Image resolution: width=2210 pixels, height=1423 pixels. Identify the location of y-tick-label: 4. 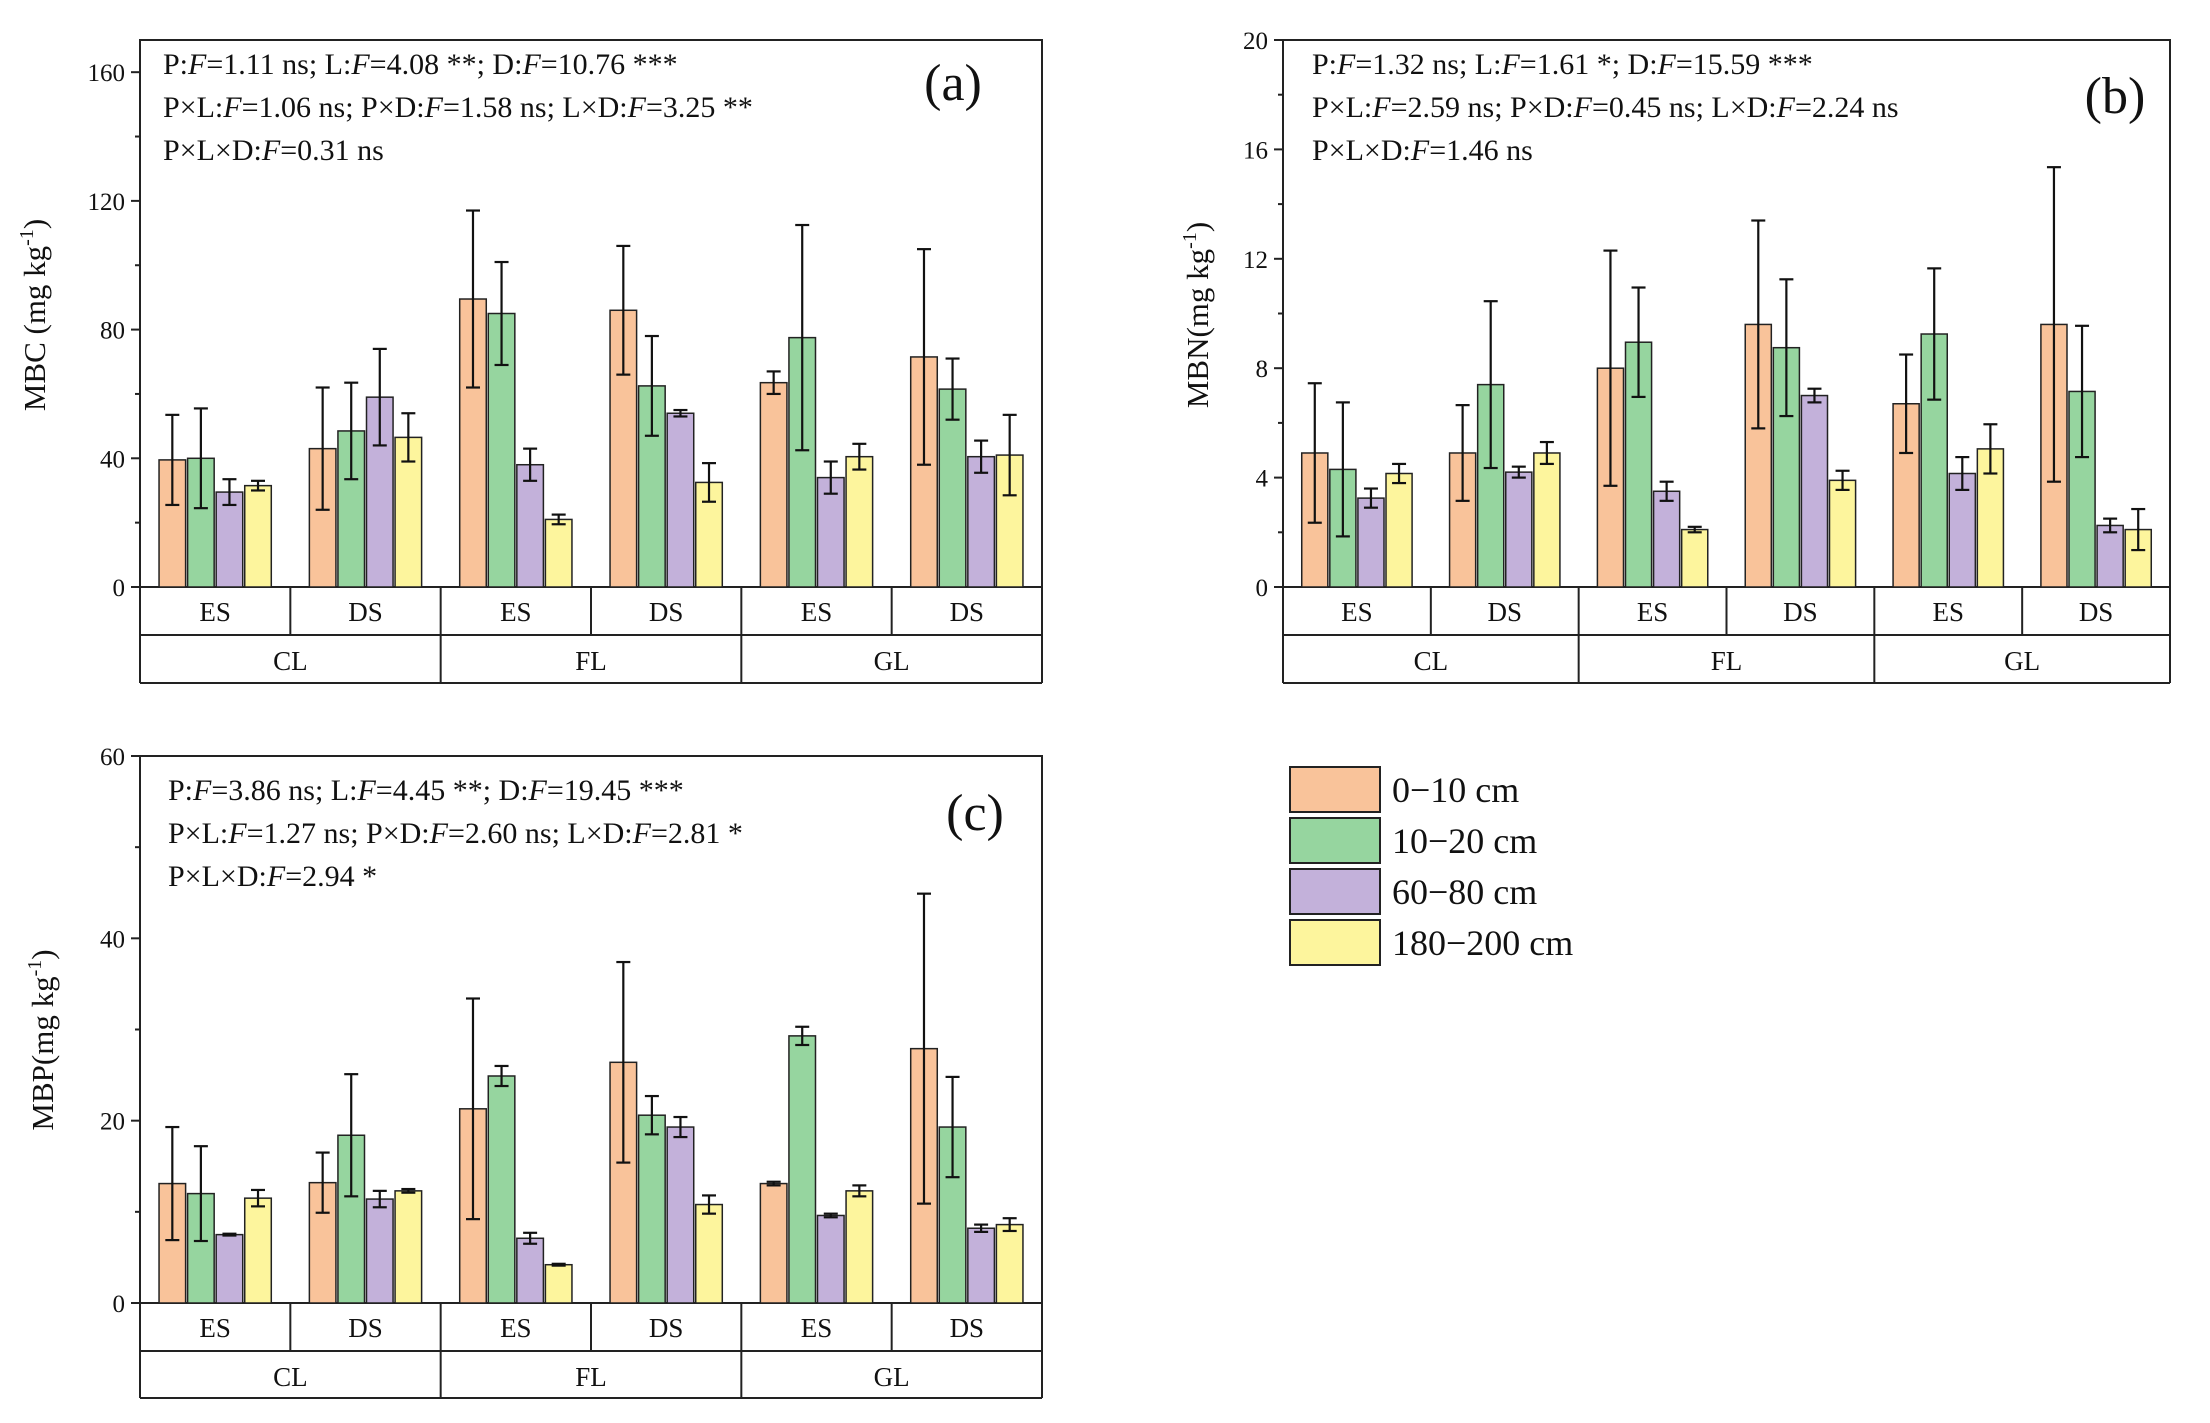
(1262, 479).